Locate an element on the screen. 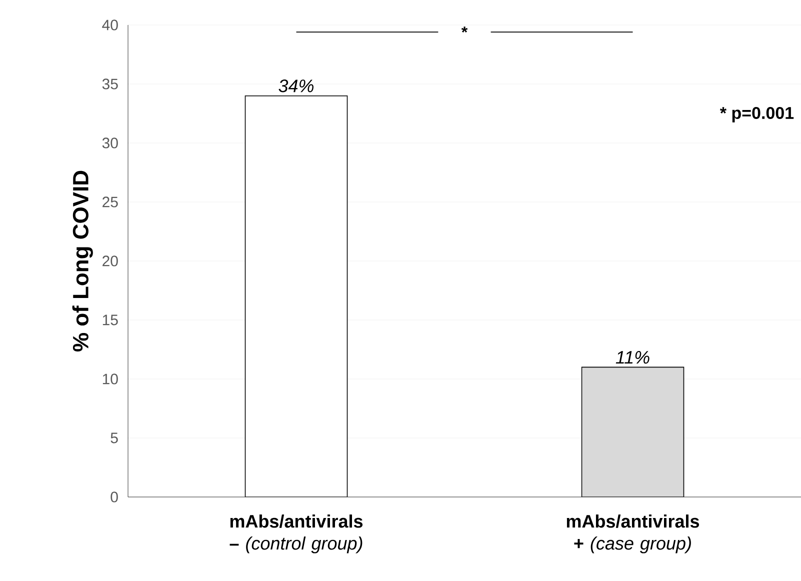 This screenshot has width=801, height=581. annotation: * p=0.001 is located at coordinates (757, 114).